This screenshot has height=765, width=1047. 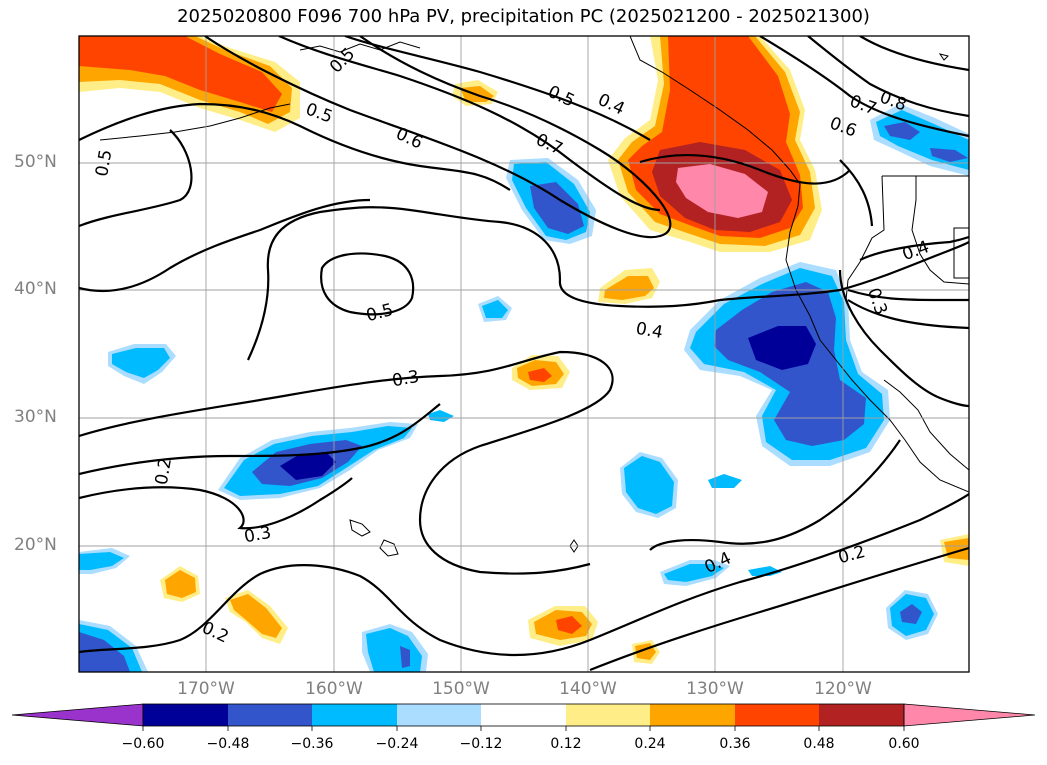 I want to click on lat-label-30n: 30°N, so click(x=35, y=417).